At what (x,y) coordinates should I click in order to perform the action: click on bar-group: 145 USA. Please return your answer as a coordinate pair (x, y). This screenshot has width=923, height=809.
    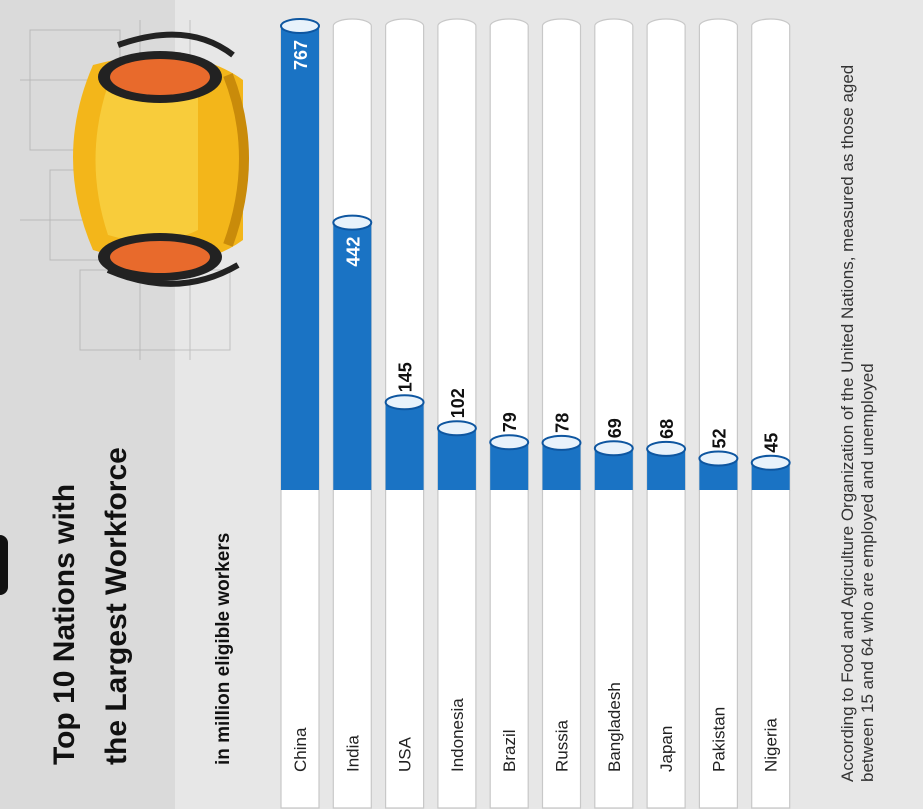
    Looking at the image, I should click on (404, 413).